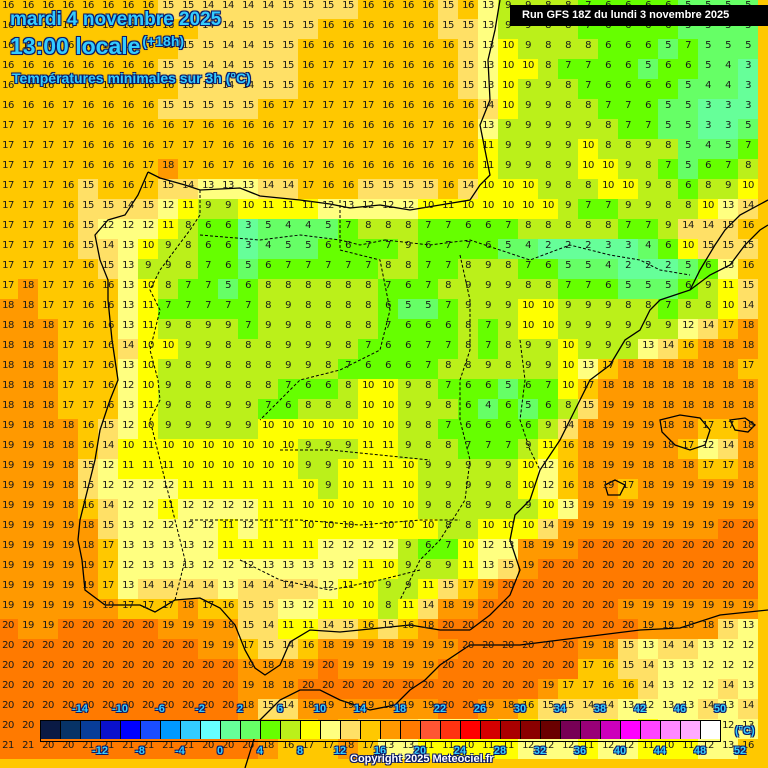 This screenshot has height=768, width=768. What do you see at coordinates (331, 730) in the screenshot?
I see `legend-swatch` at bounding box center [331, 730].